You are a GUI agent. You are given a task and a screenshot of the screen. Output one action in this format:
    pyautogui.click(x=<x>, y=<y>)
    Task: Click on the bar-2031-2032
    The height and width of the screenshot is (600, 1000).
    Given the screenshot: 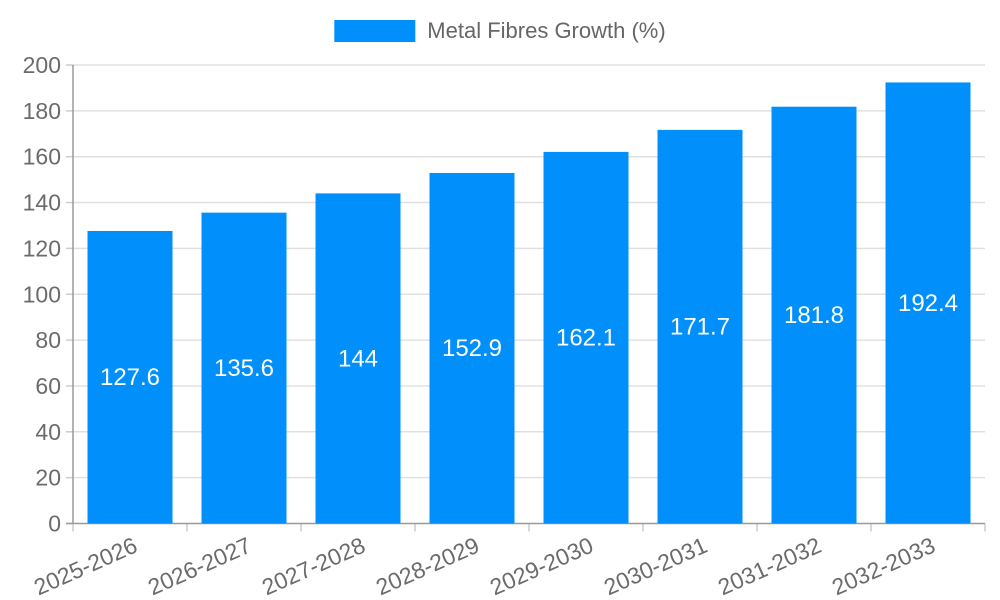 What is the action you would take?
    pyautogui.click(x=814, y=315)
    